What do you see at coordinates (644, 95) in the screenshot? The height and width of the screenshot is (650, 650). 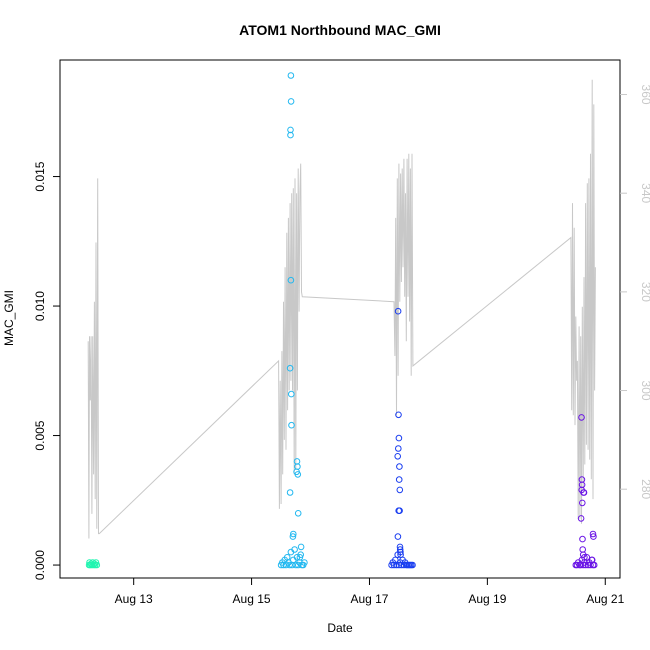 I see `y2-tick-label-4: 360` at bounding box center [644, 95].